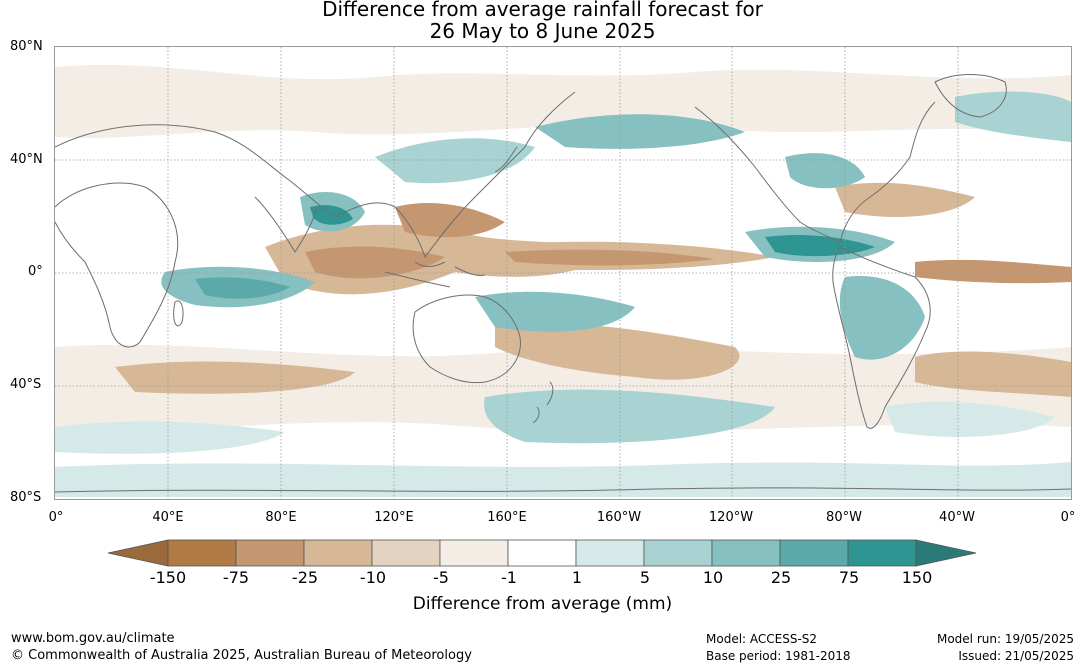 The width and height of the screenshot is (1085, 667). I want to click on footer-base-period: Base period: 1981-2018, so click(778, 656).